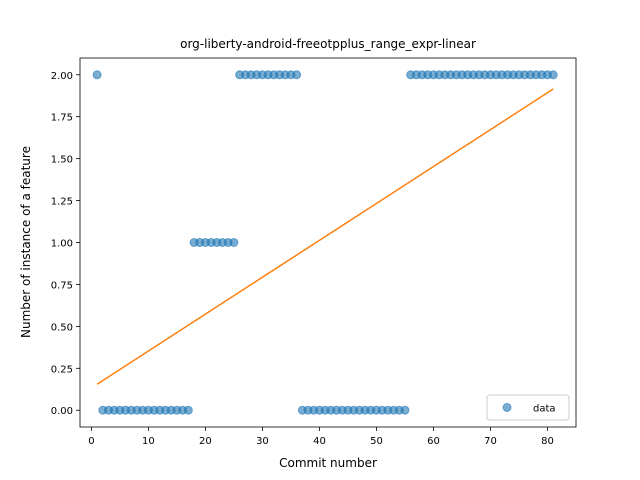  What do you see at coordinates (262, 441) in the screenshot?
I see `x-tick-label: 30` at bounding box center [262, 441].